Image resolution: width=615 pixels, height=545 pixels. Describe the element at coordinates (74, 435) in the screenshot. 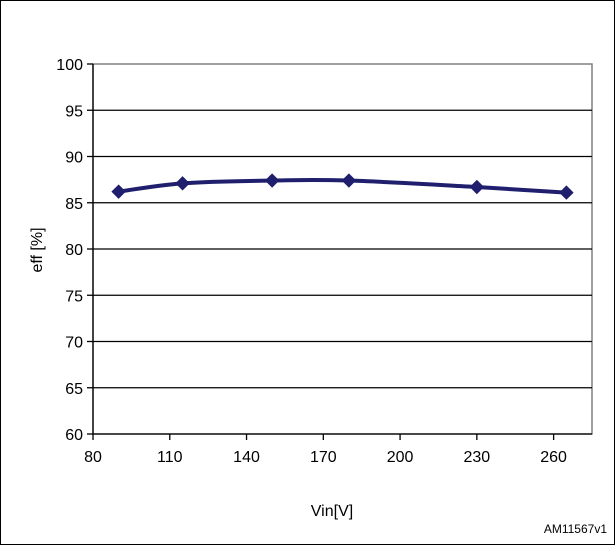

I see `y-tick-label: 60` at that location.